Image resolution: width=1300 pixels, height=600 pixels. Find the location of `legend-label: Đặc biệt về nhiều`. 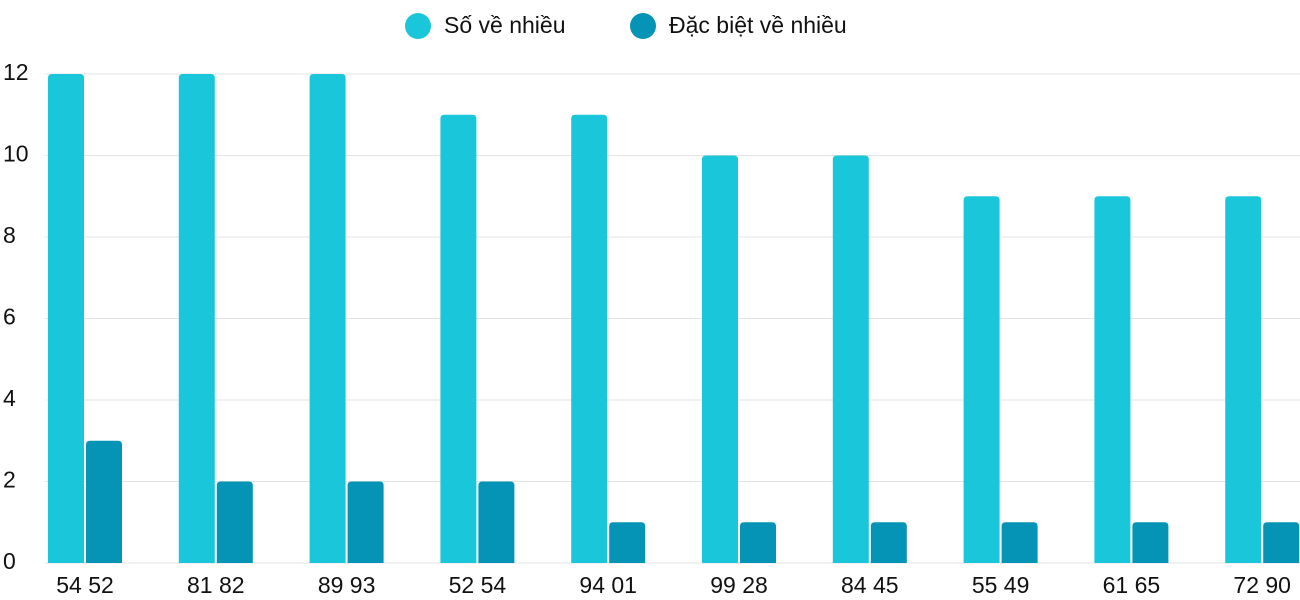

legend-label: Đặc biệt về nhiều is located at coordinates (758, 25).